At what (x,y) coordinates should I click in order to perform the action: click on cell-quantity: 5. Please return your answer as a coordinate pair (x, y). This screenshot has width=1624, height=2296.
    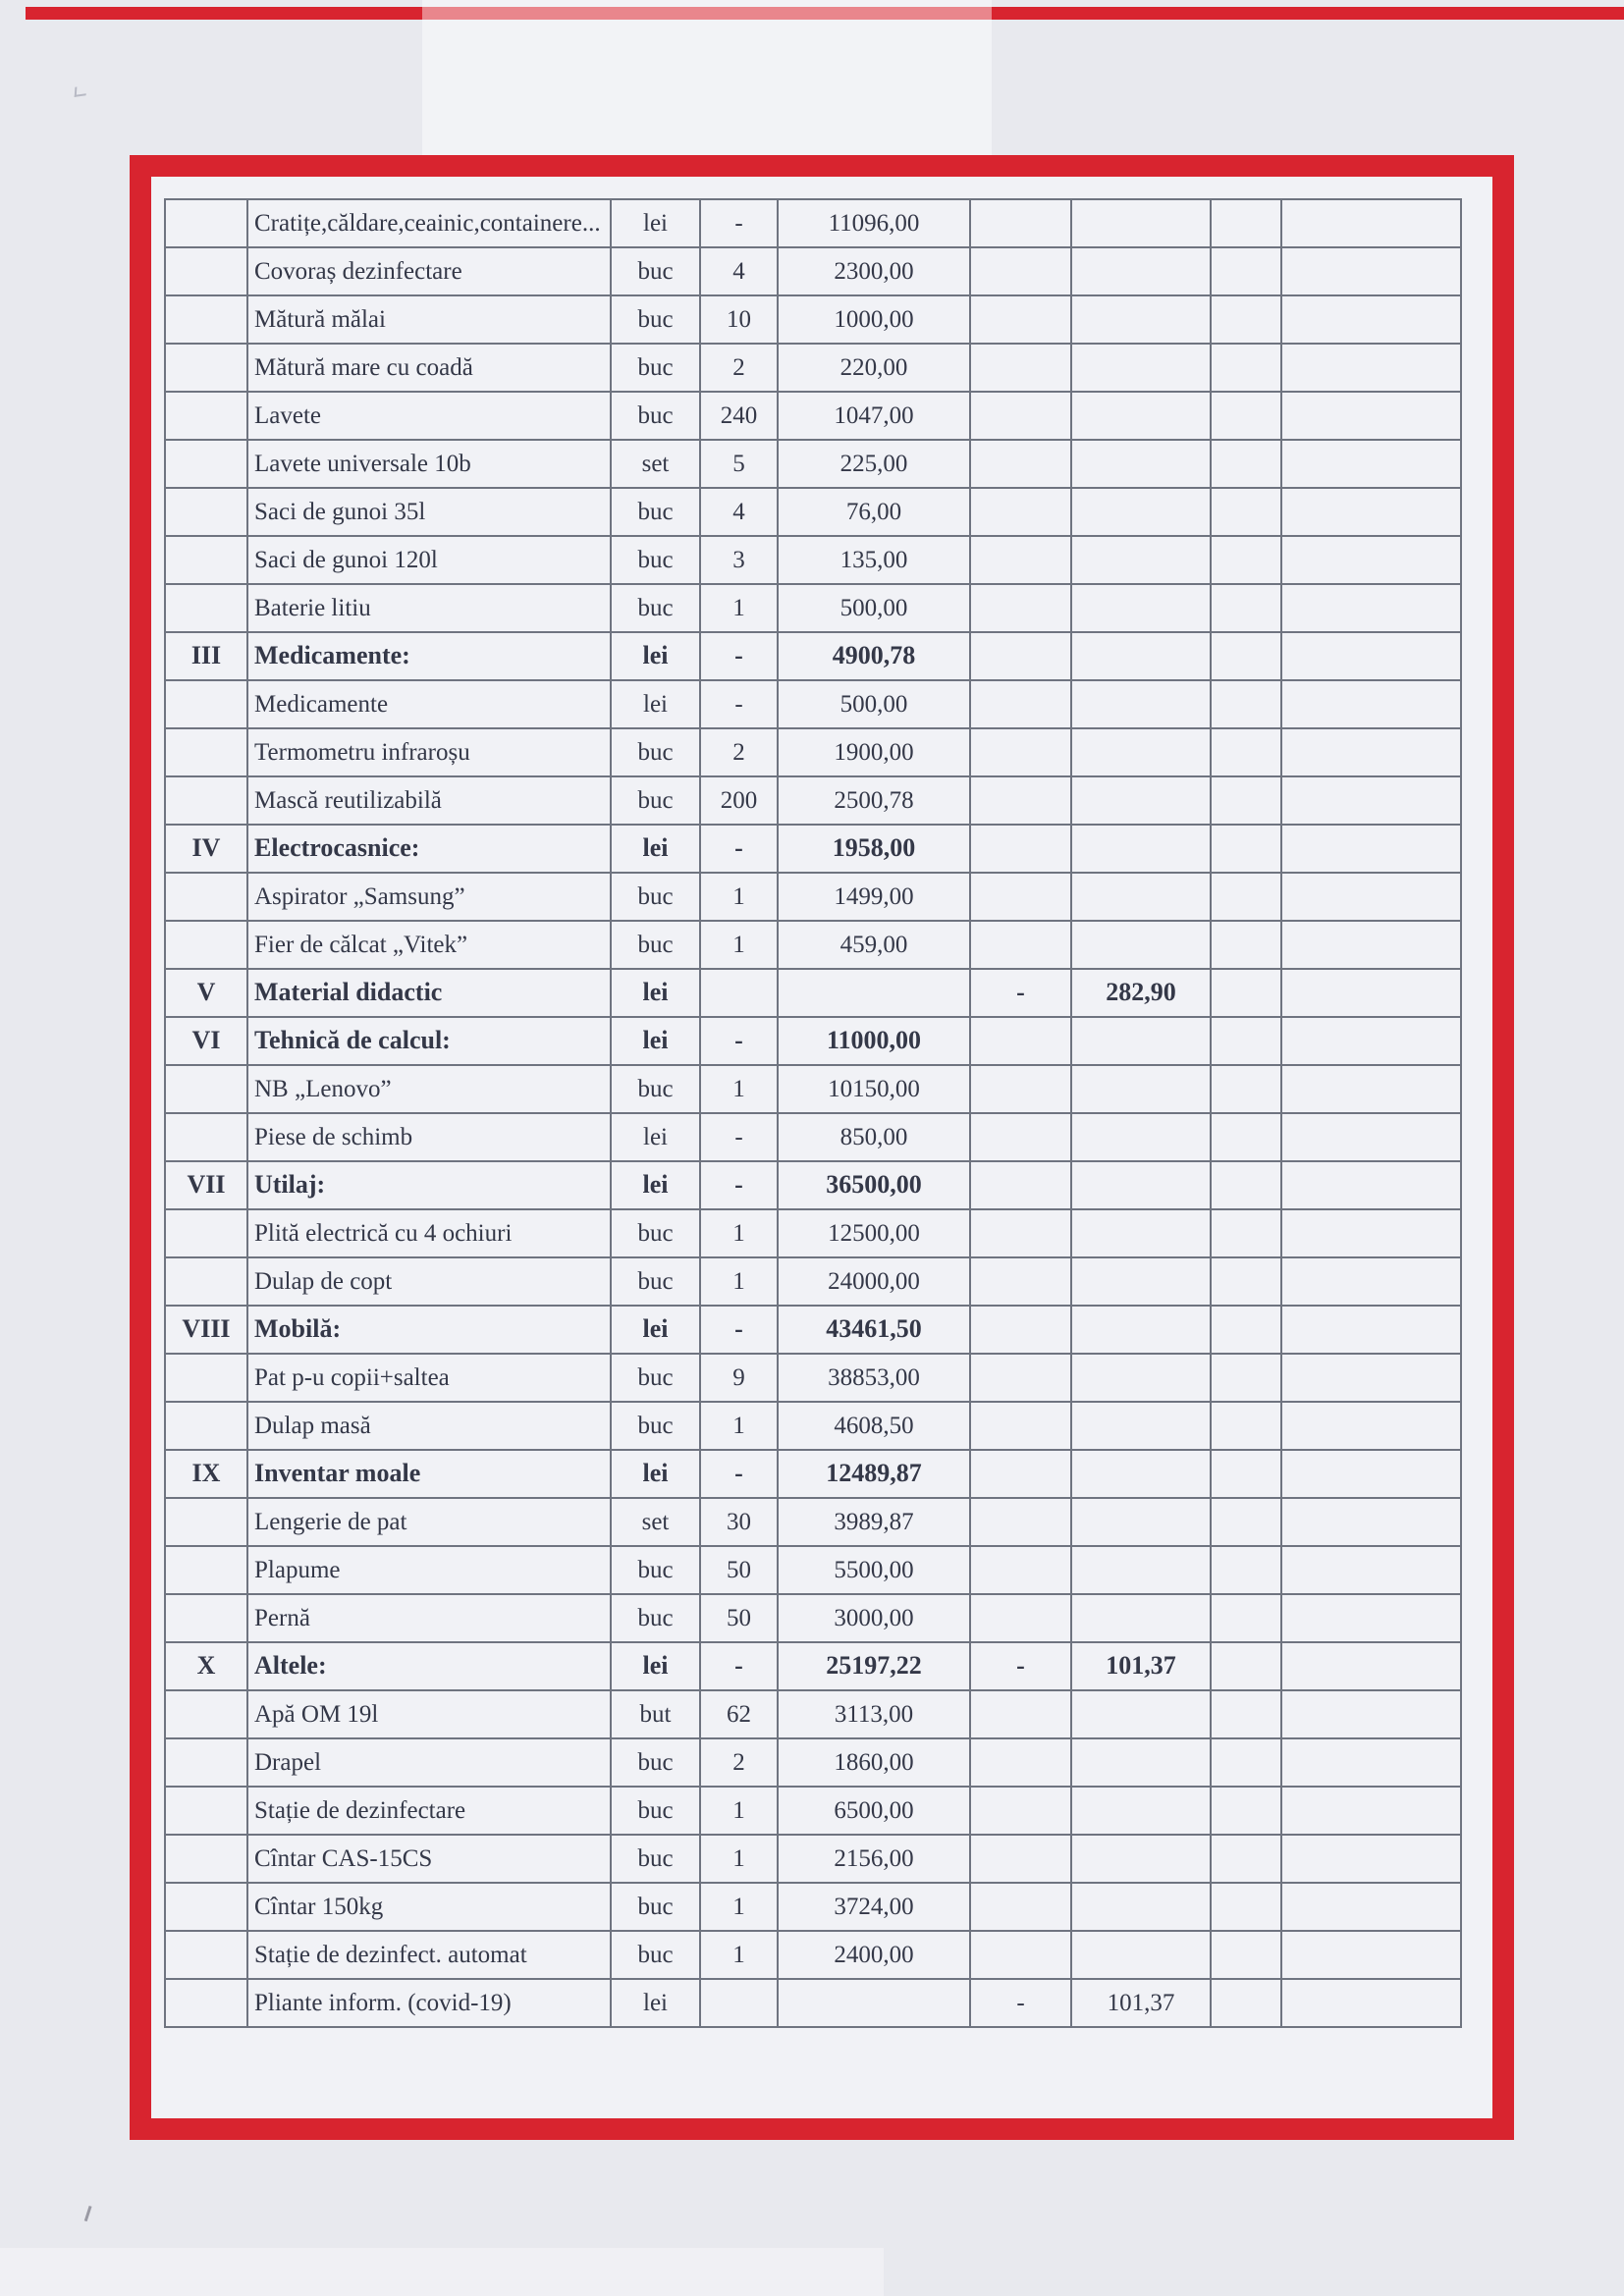
    Looking at the image, I should click on (739, 464).